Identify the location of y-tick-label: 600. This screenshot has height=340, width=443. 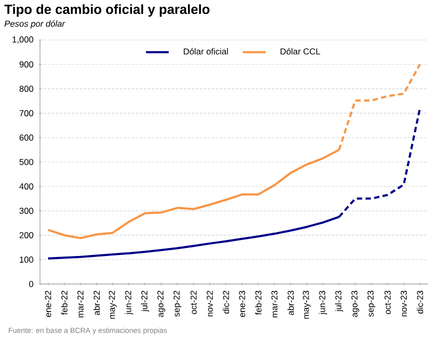
(27, 137).